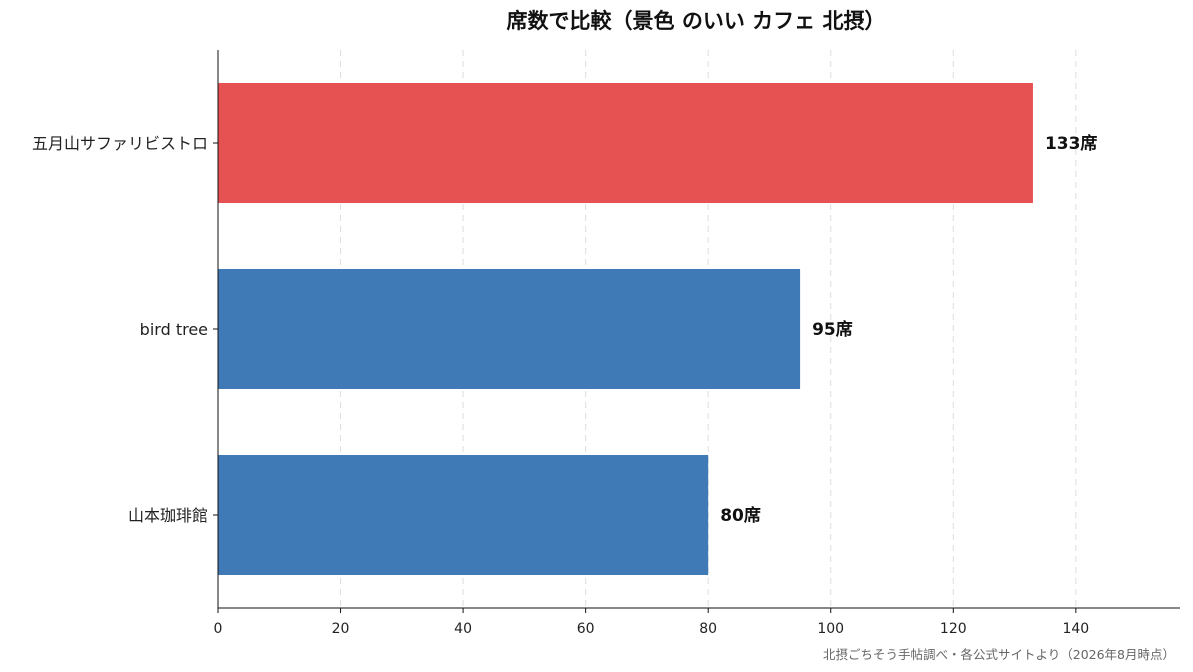  I want to click on data-label: 133席, so click(1071, 143).